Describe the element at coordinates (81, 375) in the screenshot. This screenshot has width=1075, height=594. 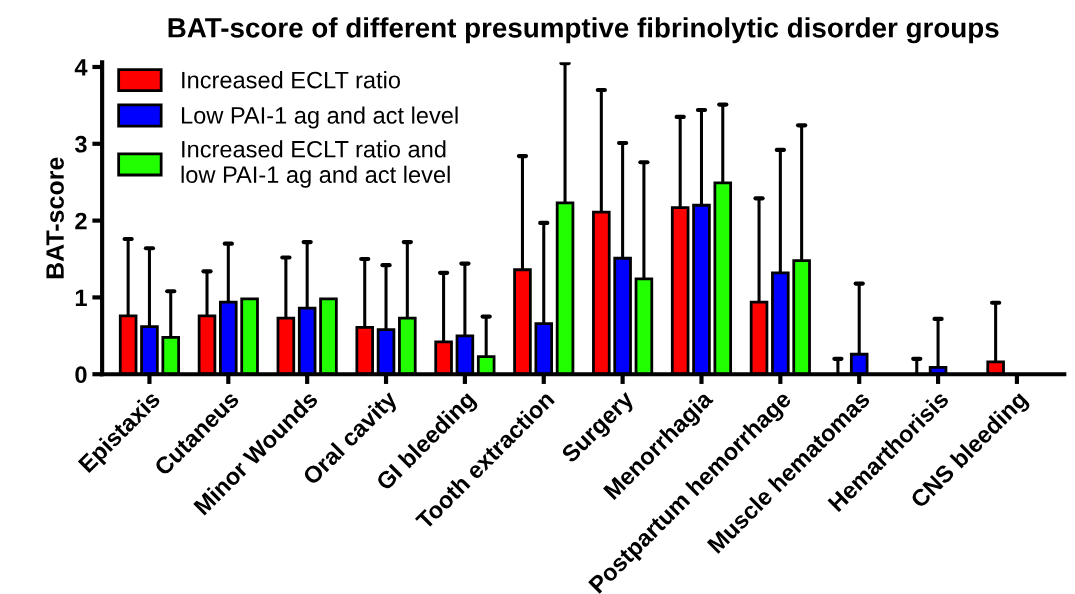
I see `y-tick-label: 0` at that location.